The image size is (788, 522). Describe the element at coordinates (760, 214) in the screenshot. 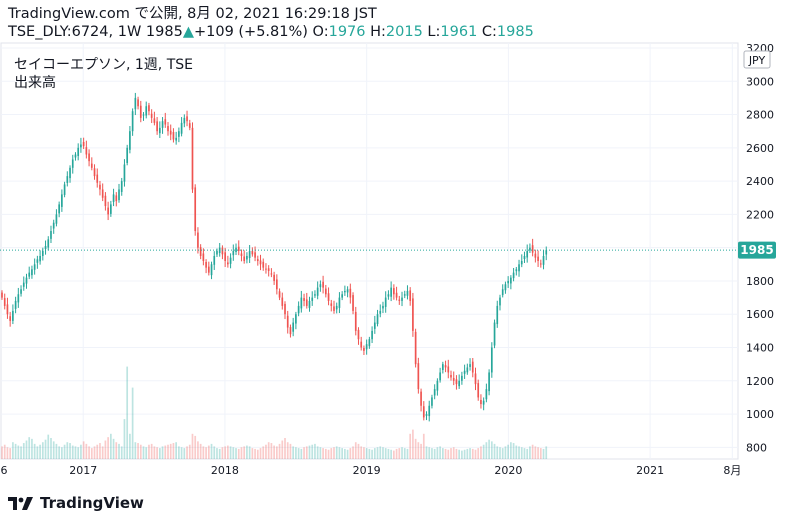

I see `y-tick-label: 2200` at that location.